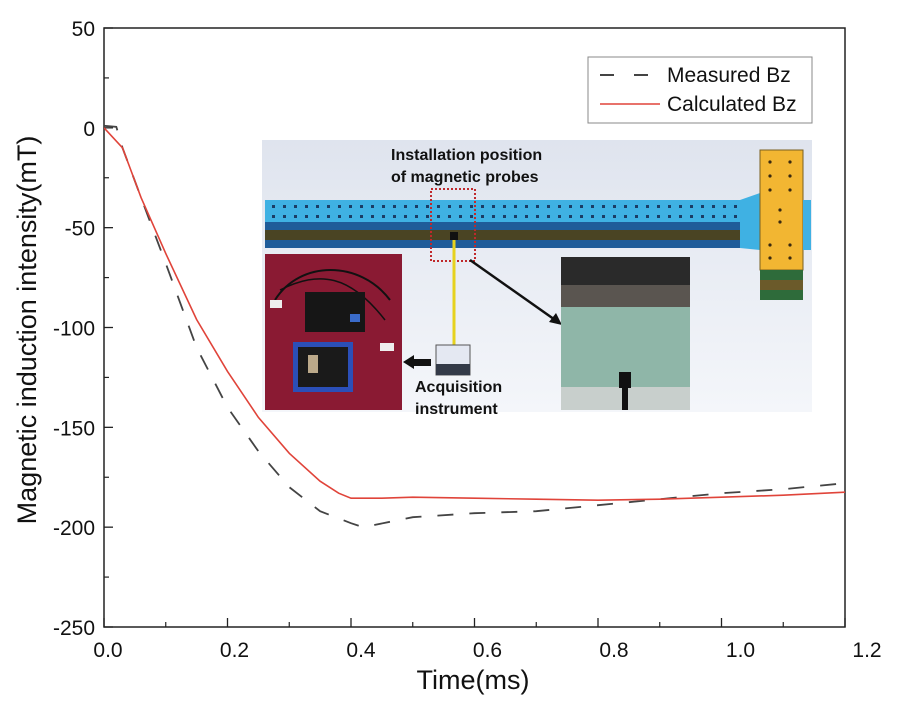  What do you see at coordinates (487, 650) in the screenshot?
I see `x-tick-label: 0.6` at bounding box center [487, 650].